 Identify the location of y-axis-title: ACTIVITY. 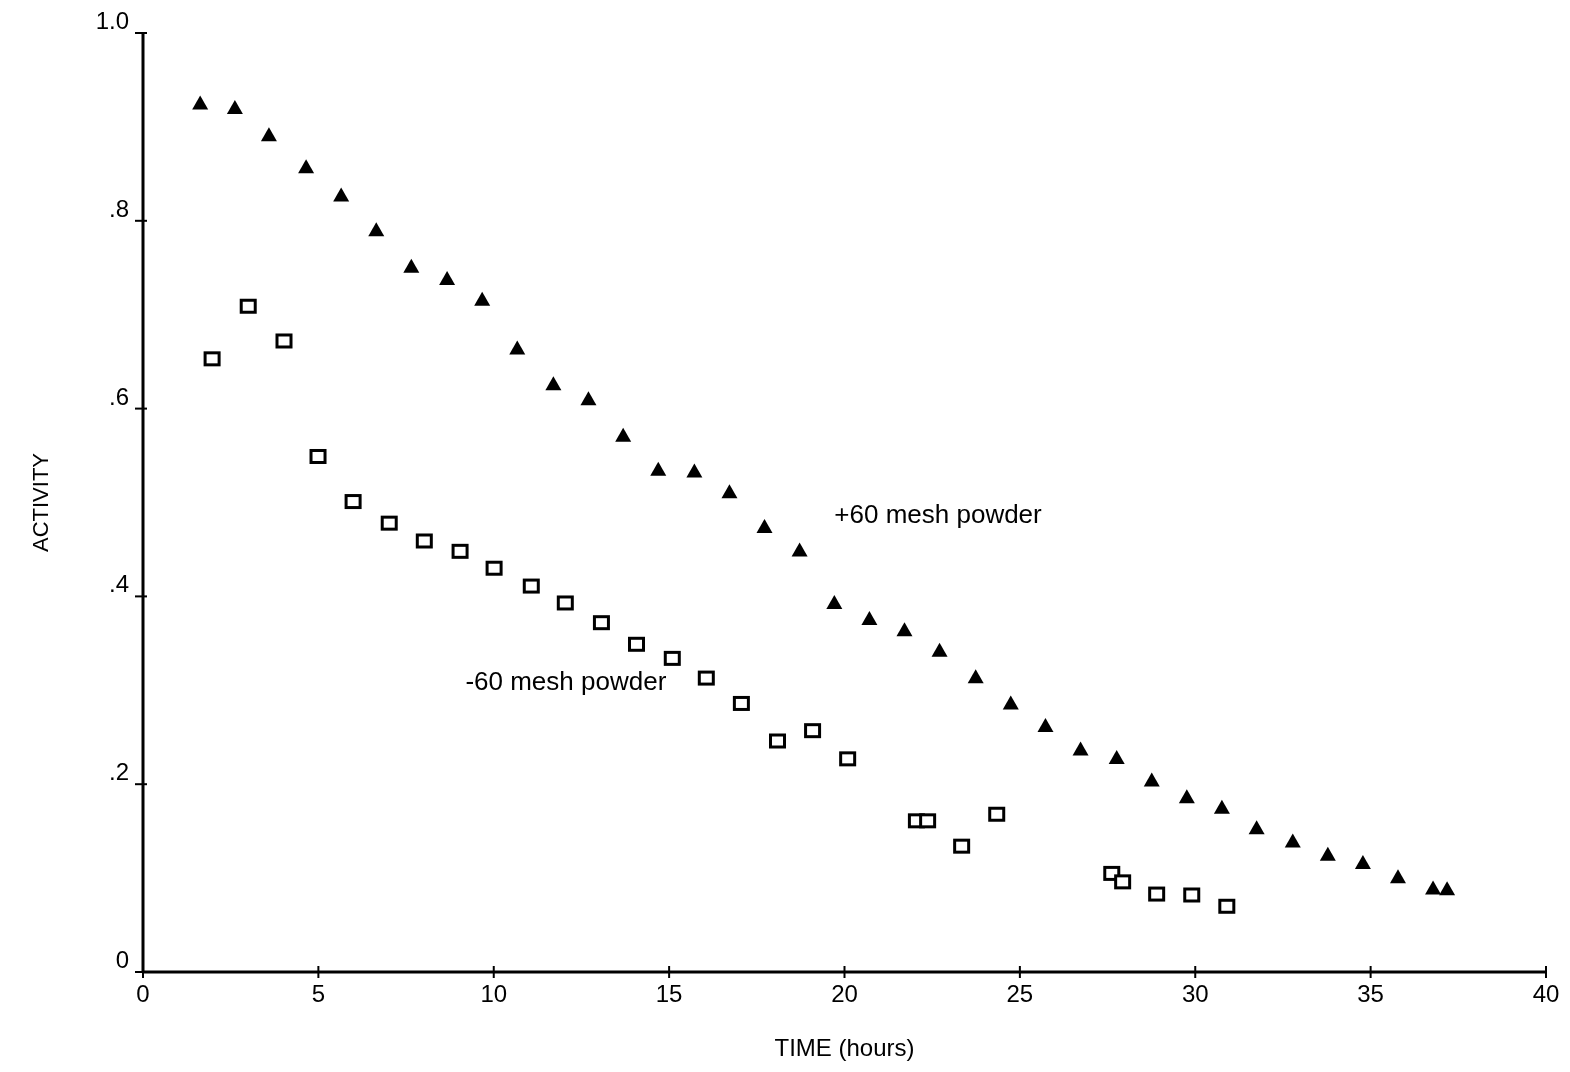
(40, 502).